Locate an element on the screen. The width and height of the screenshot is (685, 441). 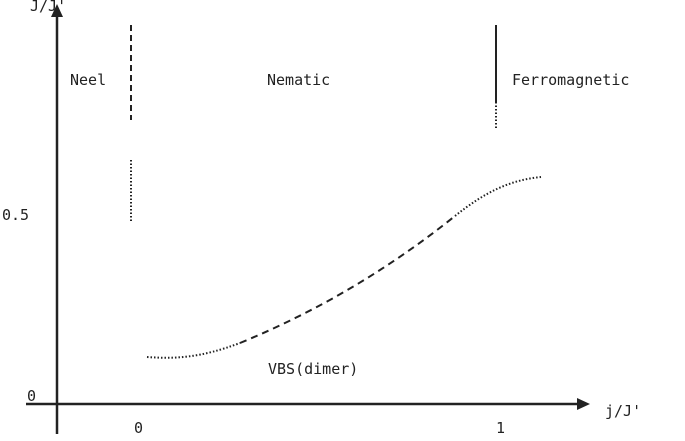
vbs-boundary-dotted-right is located at coordinates (498, 196).